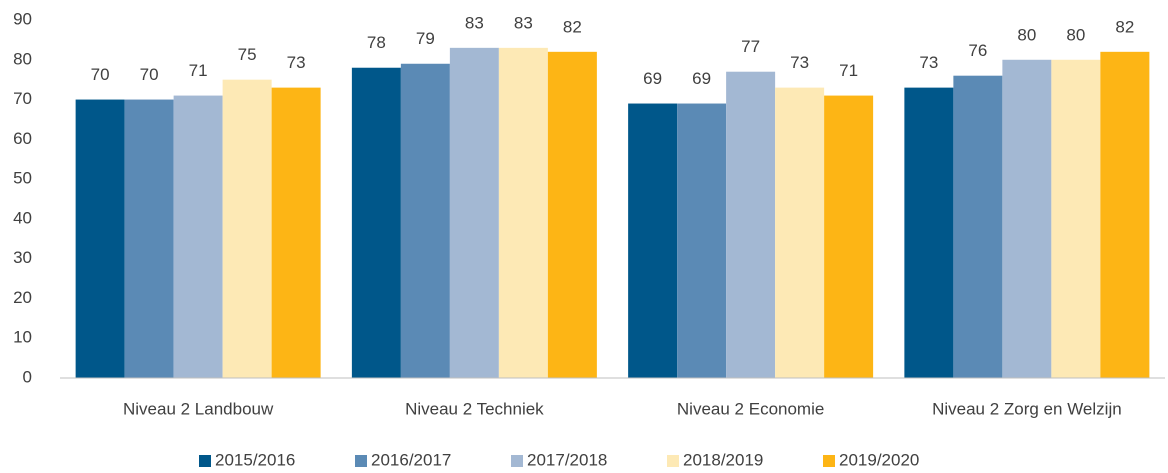 The image size is (1168, 473). Describe the element at coordinates (425, 38) in the screenshot. I see `data-label: 79` at that location.